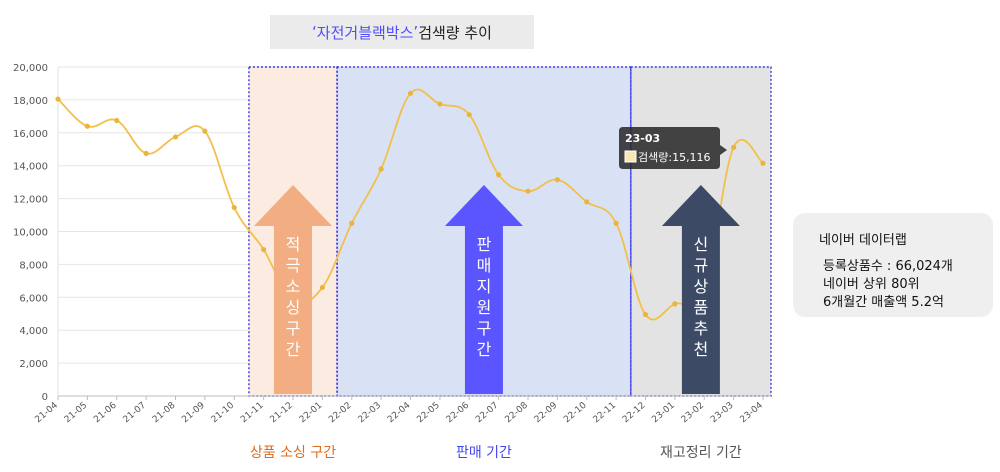 Image resolution: width=1000 pixels, height=472 pixels. Describe the element at coordinates (701, 349) in the screenshot. I see `arrow-text-char: 천` at that location.